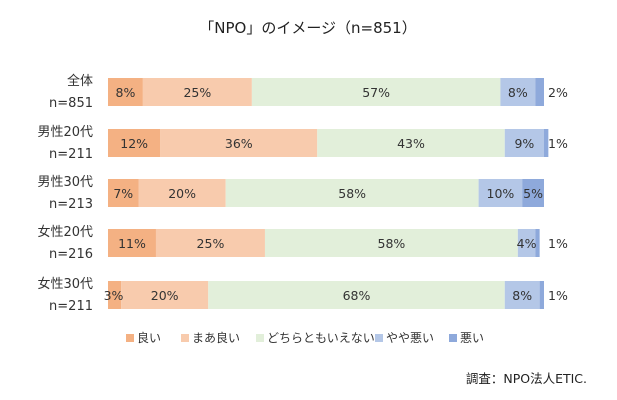 The width and height of the screenshot is (617, 400). Describe the element at coordinates (80, 81) in the screenshot. I see `category-label: 全体` at that location.